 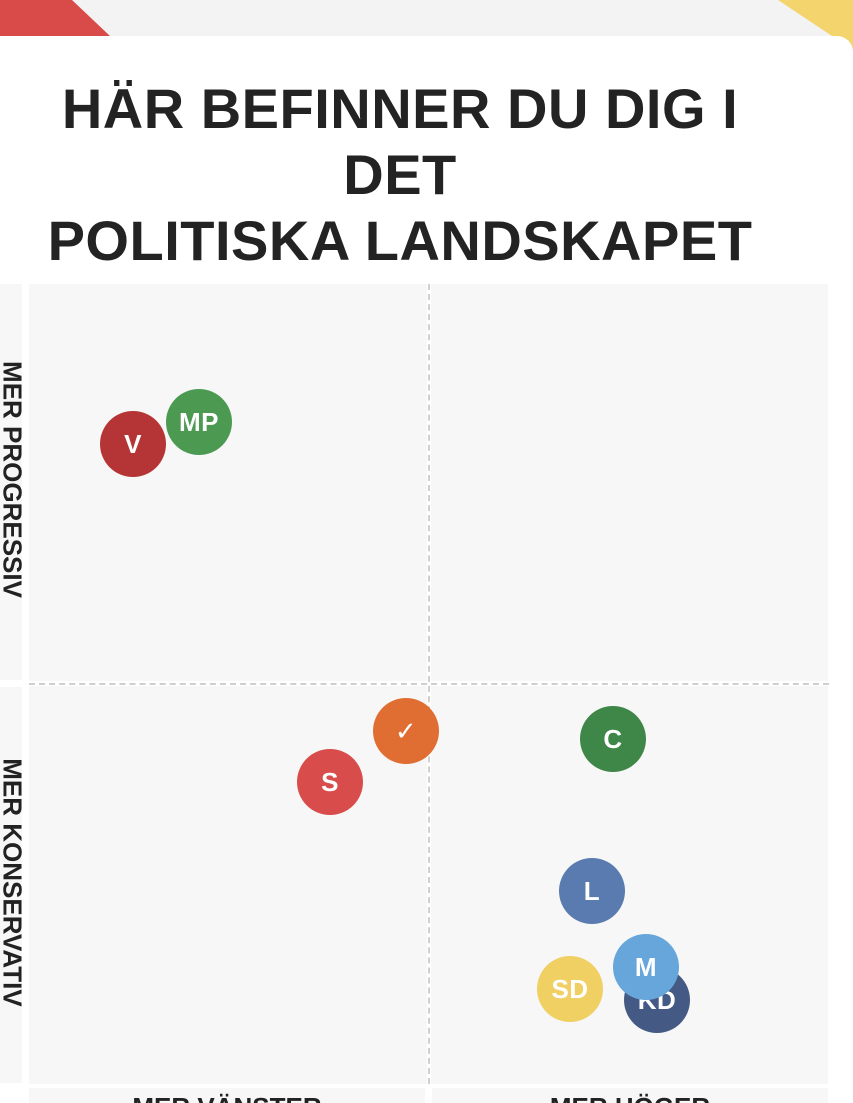 I want to click on party-marker-label: MP, so click(x=199, y=421).